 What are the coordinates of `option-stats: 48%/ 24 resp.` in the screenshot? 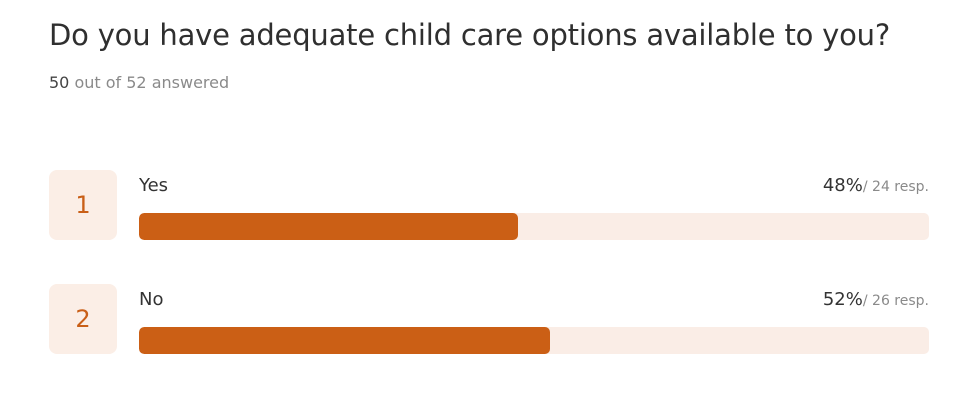 It's located at (876, 185).